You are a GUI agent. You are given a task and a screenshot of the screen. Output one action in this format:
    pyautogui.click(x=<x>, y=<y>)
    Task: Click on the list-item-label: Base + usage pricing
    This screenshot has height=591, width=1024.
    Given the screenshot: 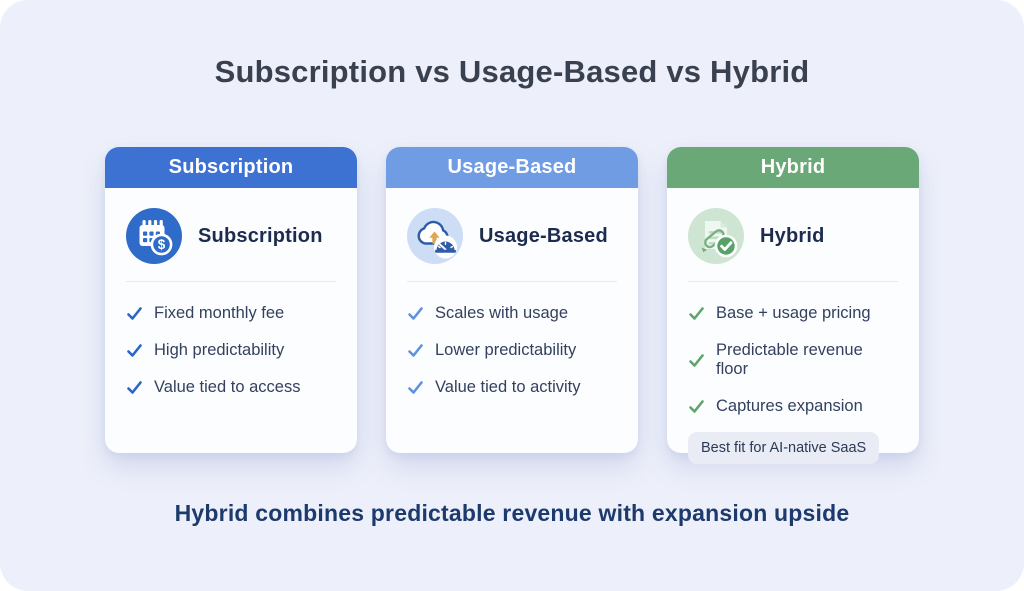 What is the action you would take?
    pyautogui.click(x=793, y=313)
    